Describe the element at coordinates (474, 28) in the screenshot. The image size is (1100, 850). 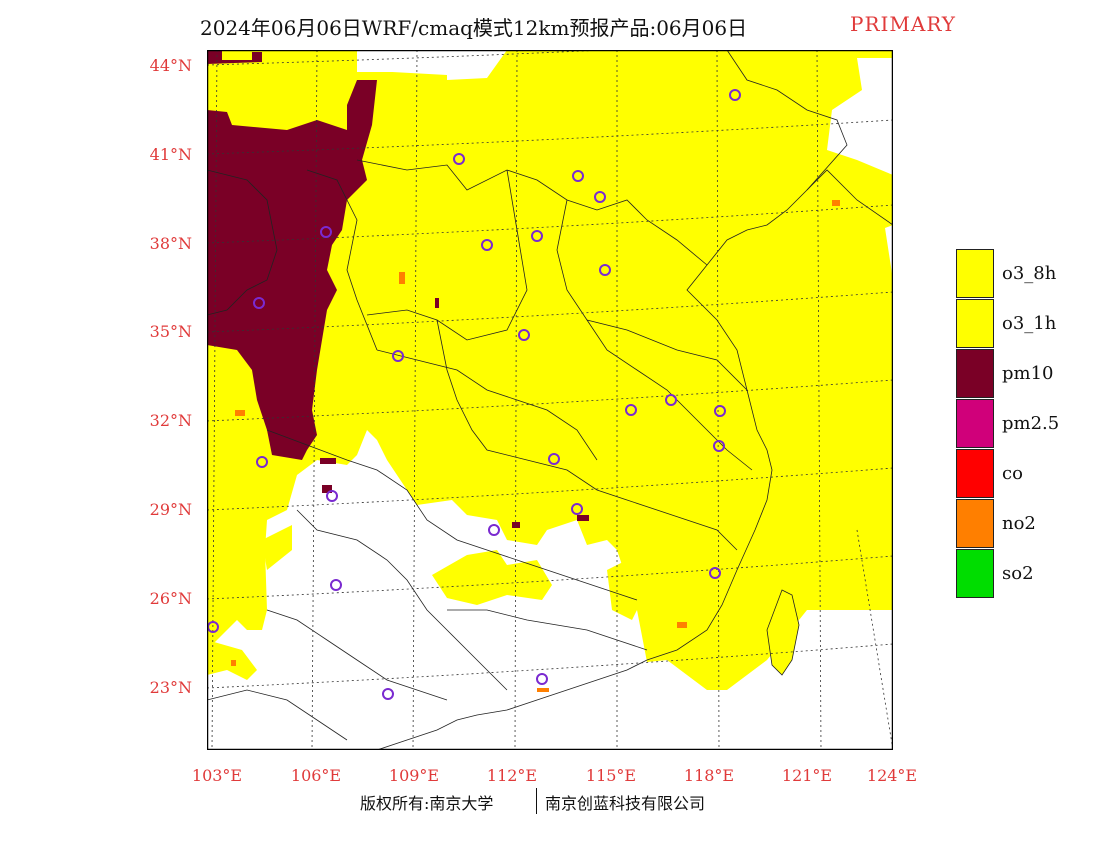
I see `map-title: 2024年06月06日WRF/cmaq模式12km预报产品:06月06日` at that location.